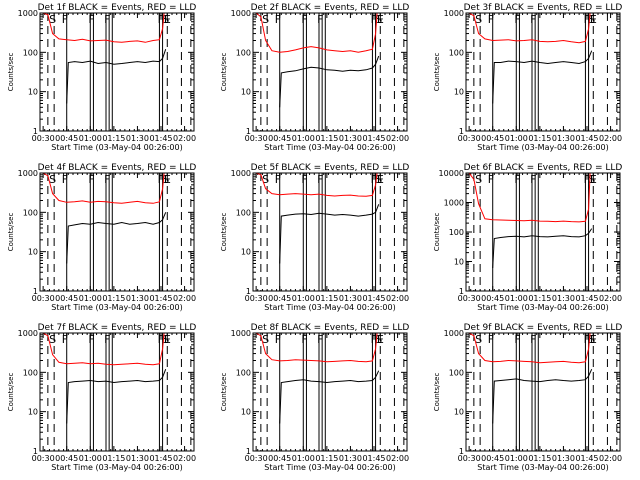 The height and width of the screenshot is (480, 640). Describe the element at coordinates (330, 8) in the screenshot. I see `panel-title: Det 2f BLACK = Events, RED = LLD` at that location.